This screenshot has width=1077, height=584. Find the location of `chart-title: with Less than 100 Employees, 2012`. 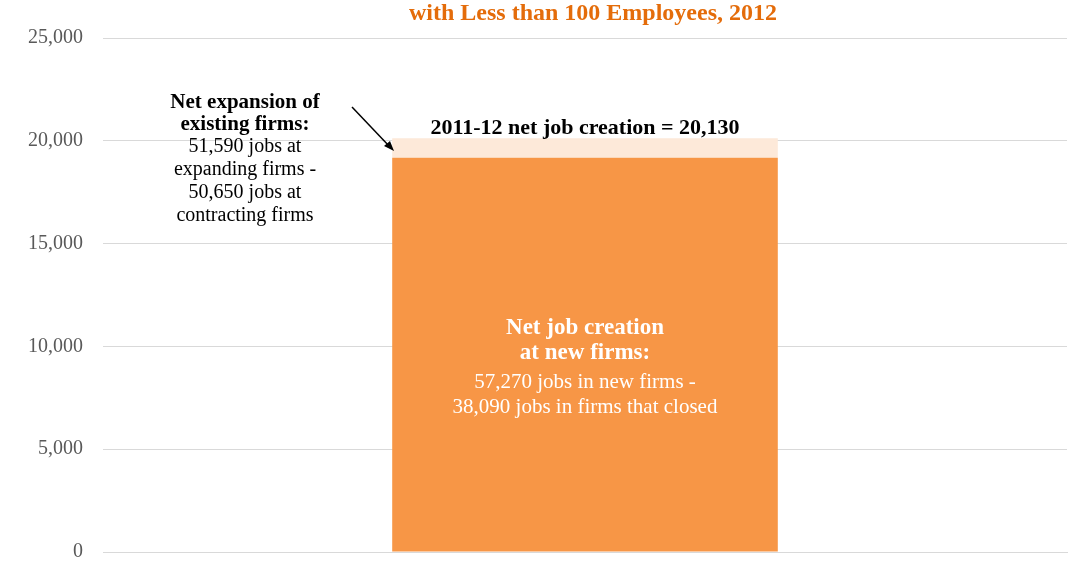

chart-title: with Less than 100 Employees, 2012 is located at coordinates (593, 13).